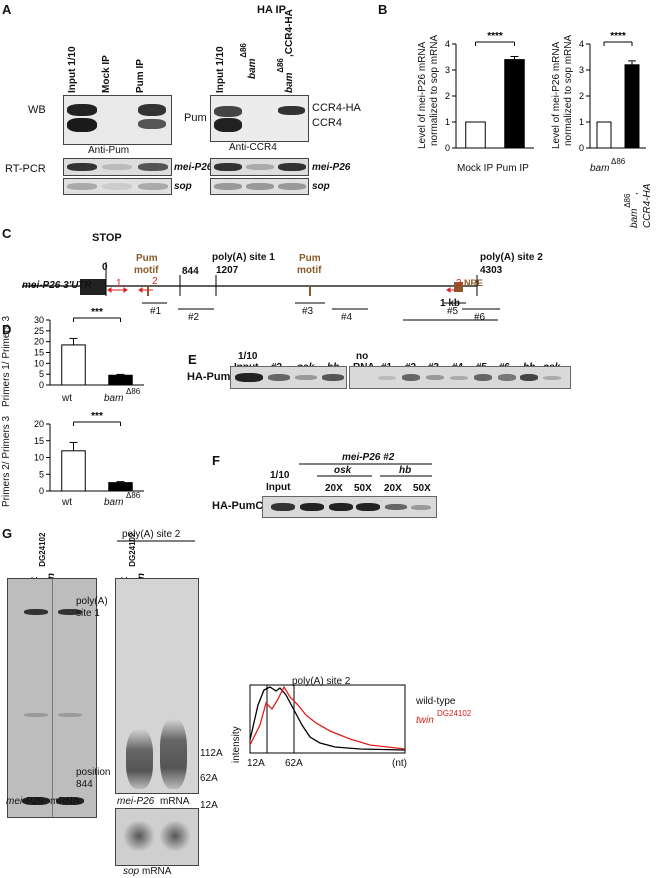 The height and width of the screenshot is (878, 658). What do you see at coordinates (84, 784) in the screenshot?
I see `g-pos-b: 844` at bounding box center [84, 784].